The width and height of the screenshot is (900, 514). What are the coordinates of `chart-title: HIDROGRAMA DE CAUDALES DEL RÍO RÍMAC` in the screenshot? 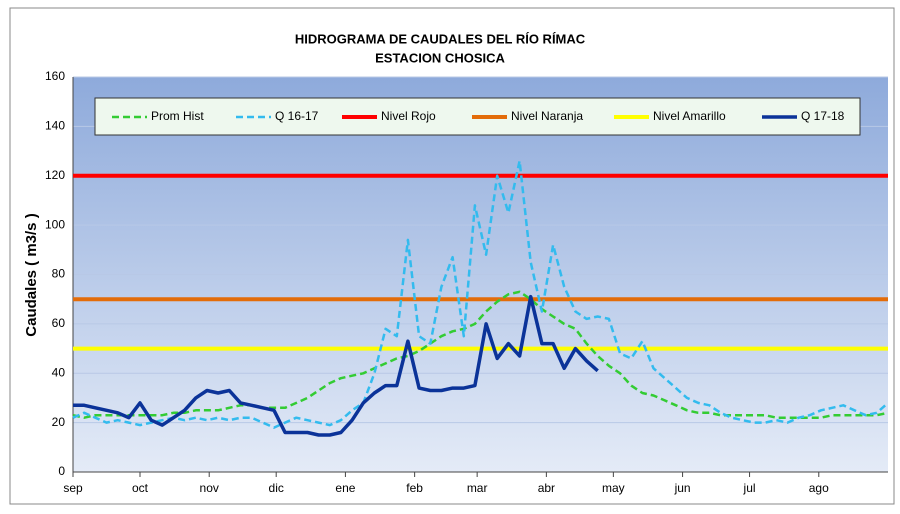 It's located at (440, 38).